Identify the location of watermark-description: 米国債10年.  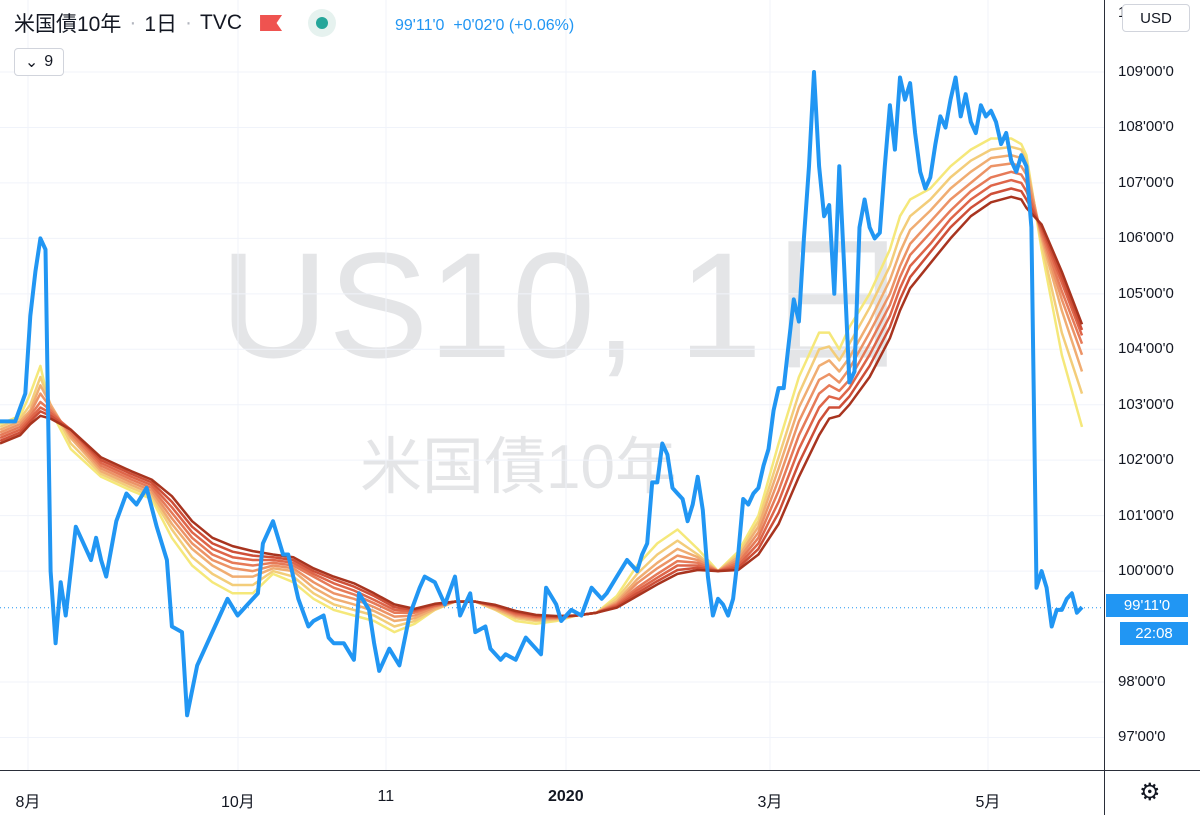
(518, 467).